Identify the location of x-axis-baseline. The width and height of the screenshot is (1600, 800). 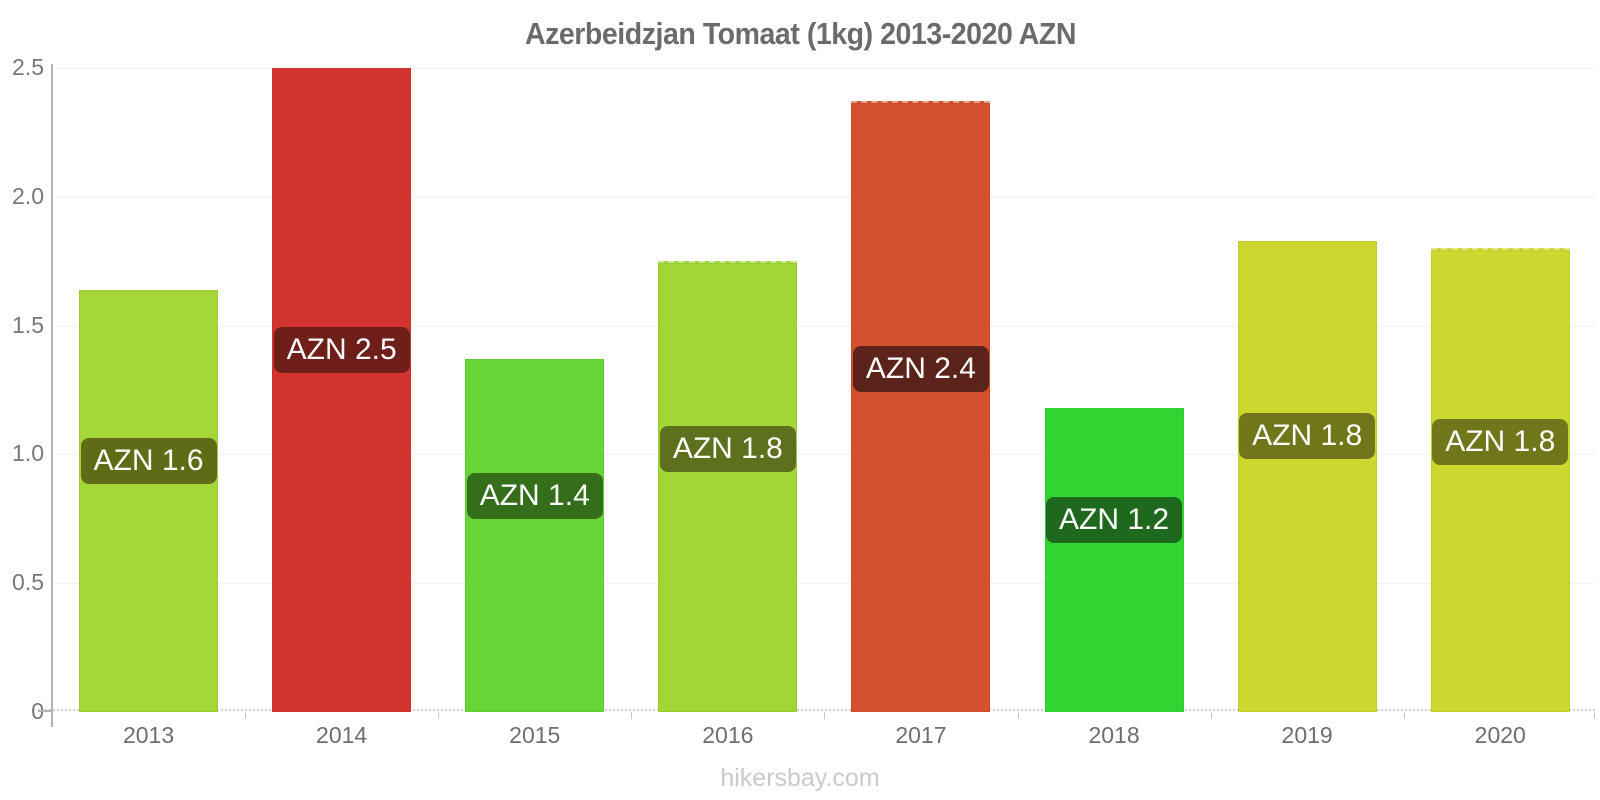
(816, 710).